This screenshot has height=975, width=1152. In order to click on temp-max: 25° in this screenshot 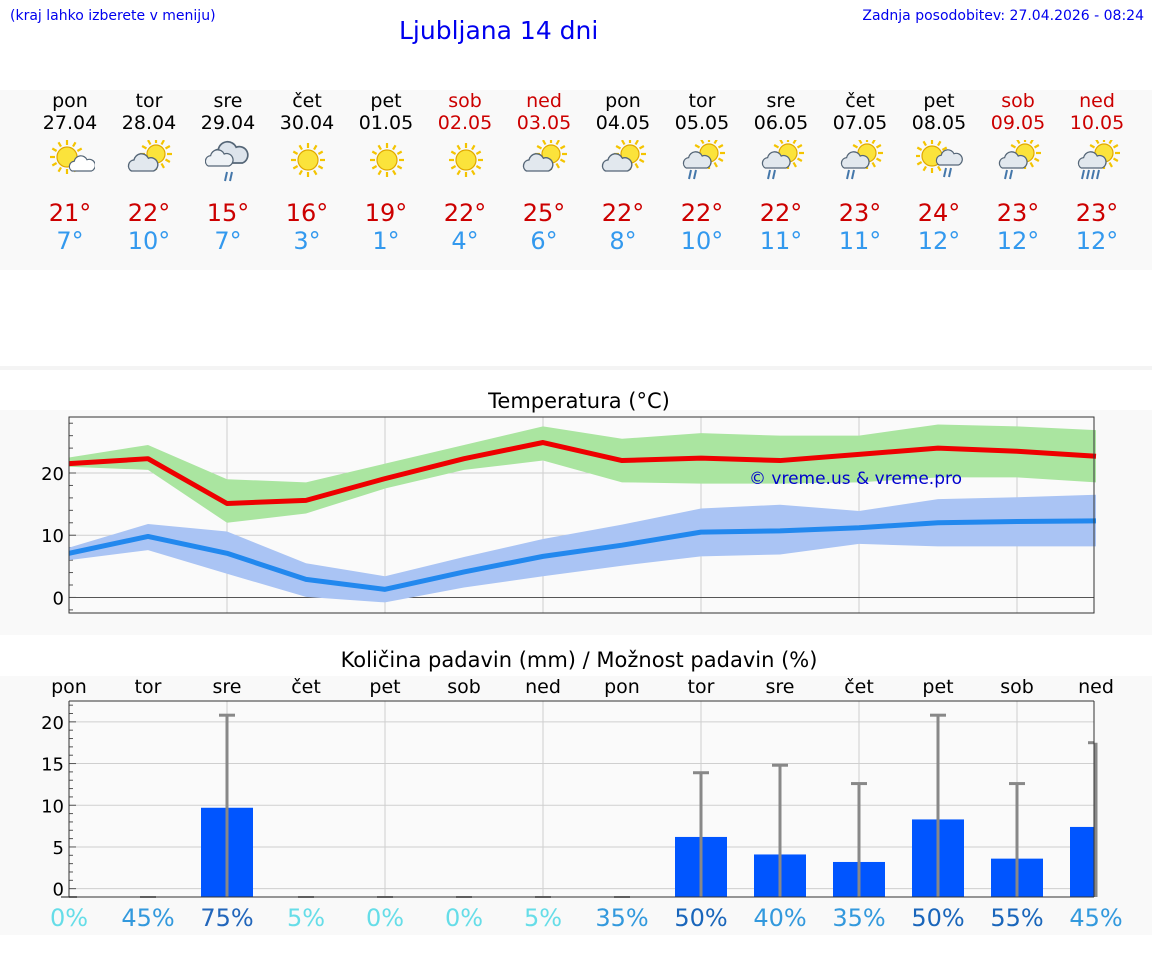, I will do `click(544, 213)`.